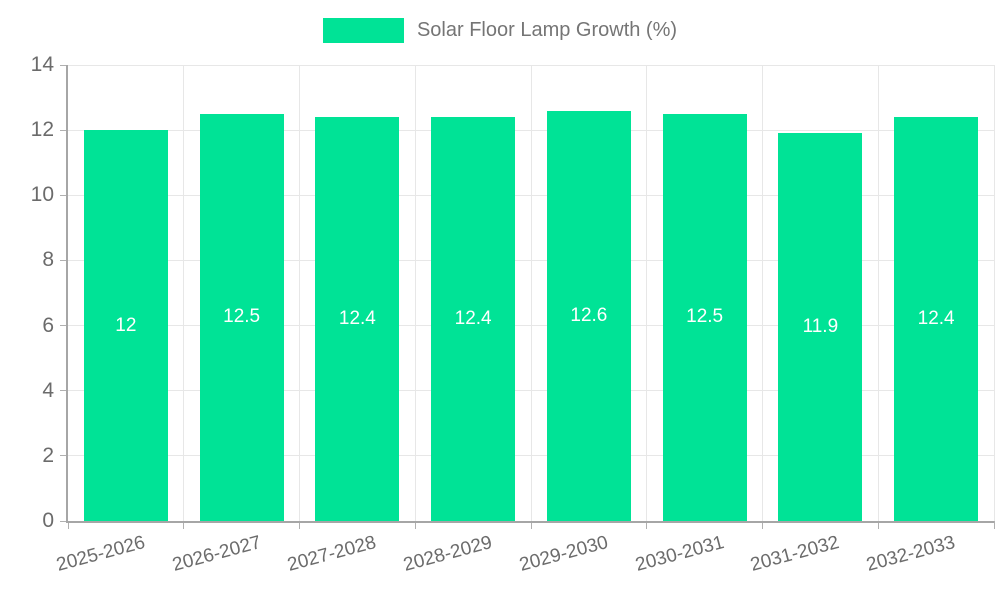 The width and height of the screenshot is (1000, 600). I want to click on bar: 12.6, so click(588, 315).